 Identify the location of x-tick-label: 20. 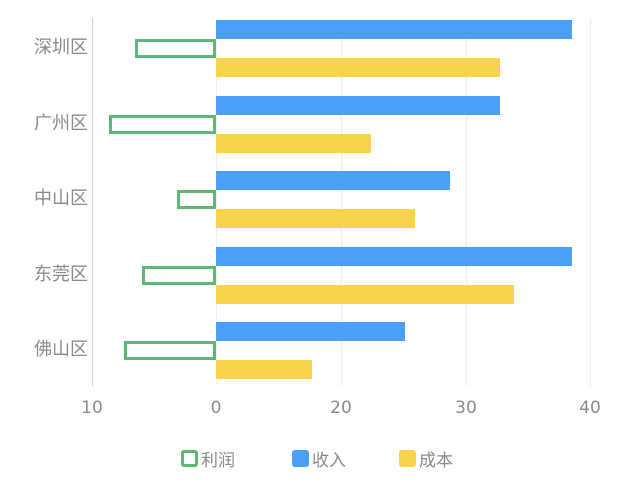
(341, 408).